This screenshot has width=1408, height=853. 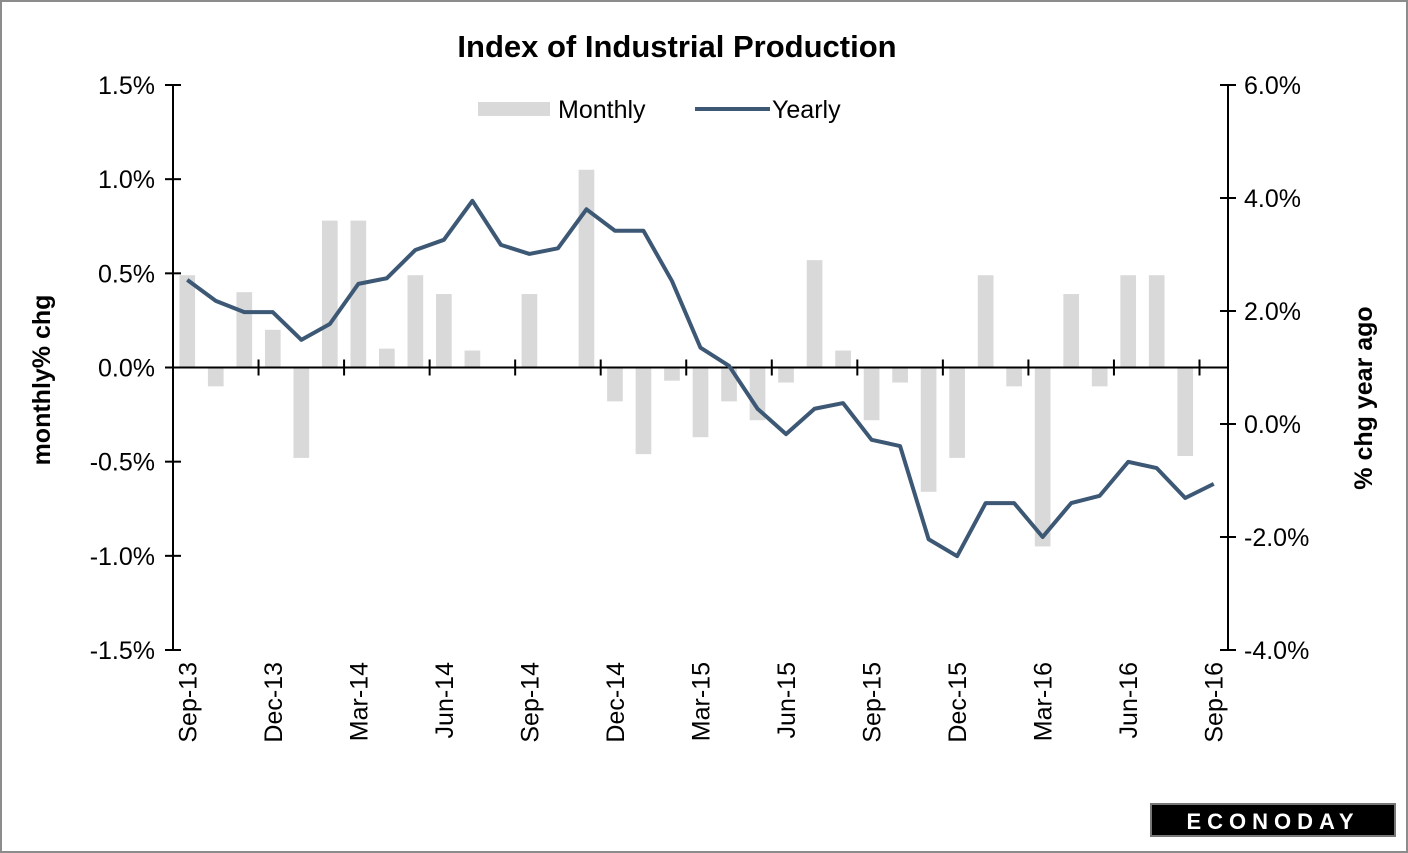 What do you see at coordinates (274, 702) in the screenshot?
I see `x-tick-label: Dec-13` at bounding box center [274, 702].